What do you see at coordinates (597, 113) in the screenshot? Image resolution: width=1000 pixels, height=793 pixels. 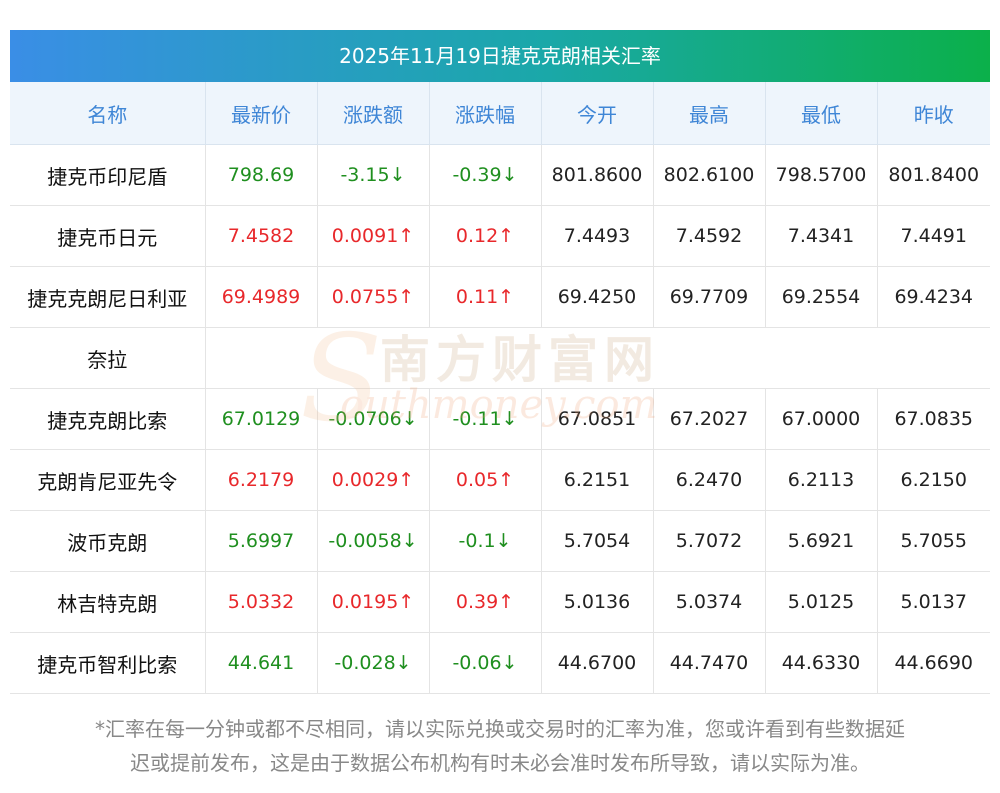 I see `col-header-open: 今开` at bounding box center [597, 113].